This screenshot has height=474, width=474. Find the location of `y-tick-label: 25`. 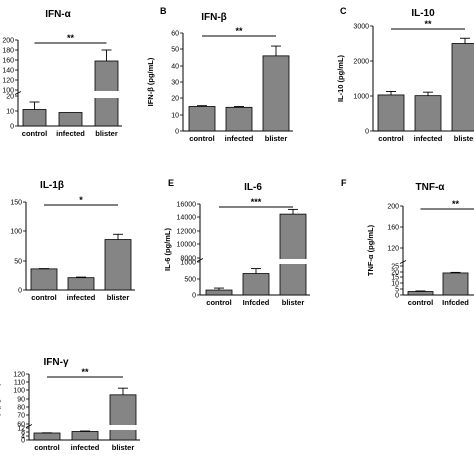

y-tick-label: 25 is located at coordinates (395, 267).